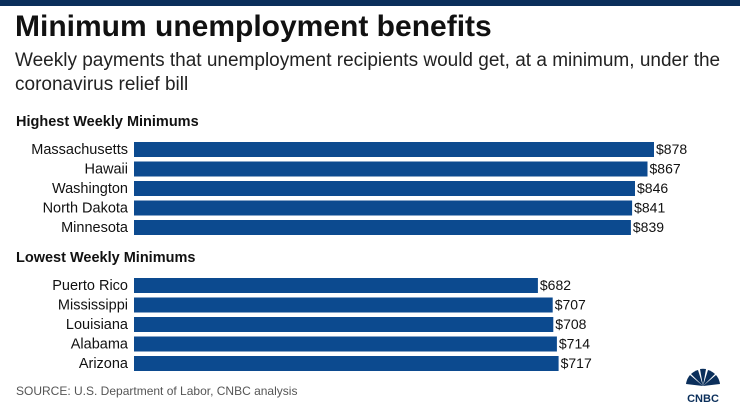 The image size is (740, 416). Describe the element at coordinates (570, 324) in the screenshot. I see `value-label: $708` at that location.